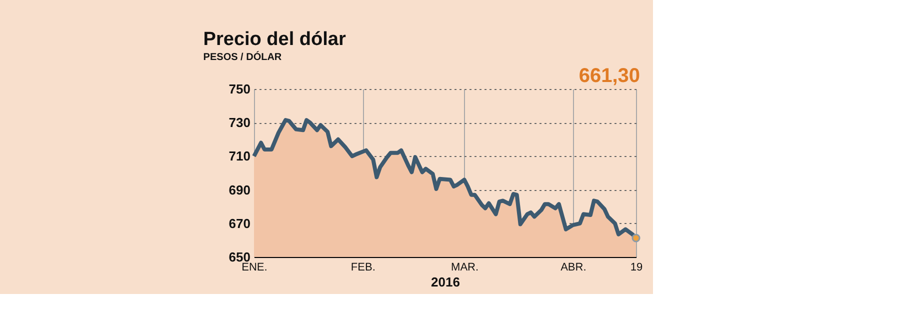 Image resolution: width=900 pixels, height=327 pixels. What do you see at coordinates (363, 268) in the screenshot?
I see `x-tick-label: FEB.` at bounding box center [363, 268].